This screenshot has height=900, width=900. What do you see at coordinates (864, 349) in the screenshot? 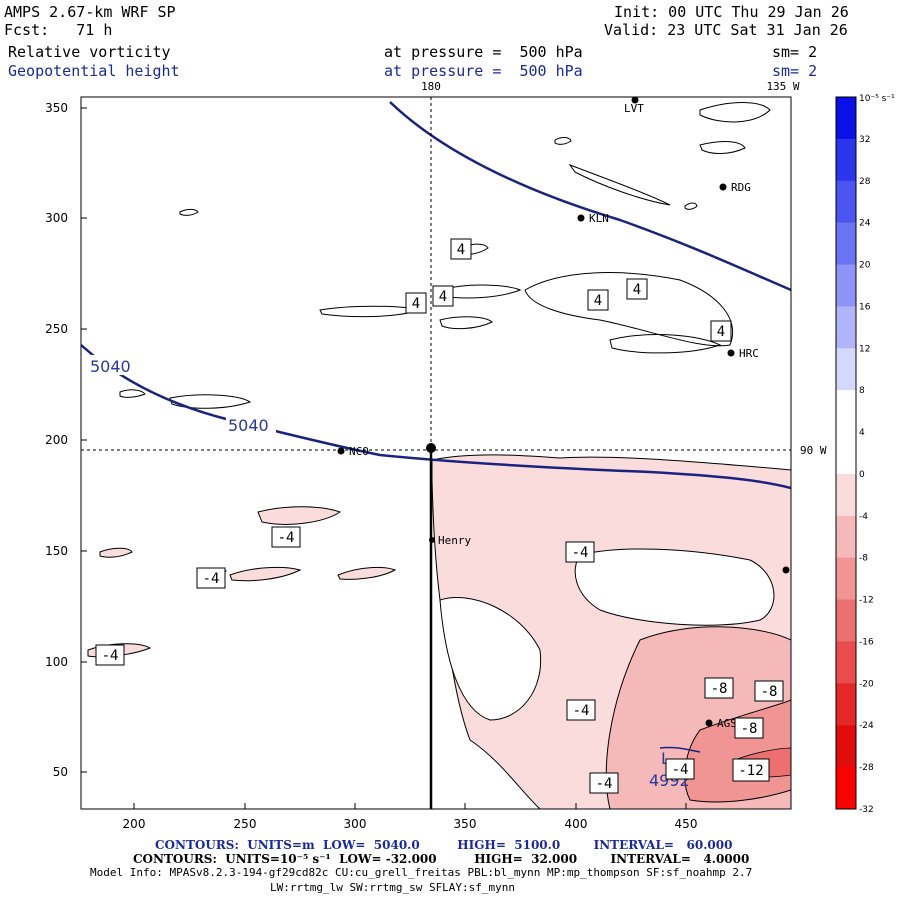
I see `colorbar-tick-label: 12` at bounding box center [864, 349].